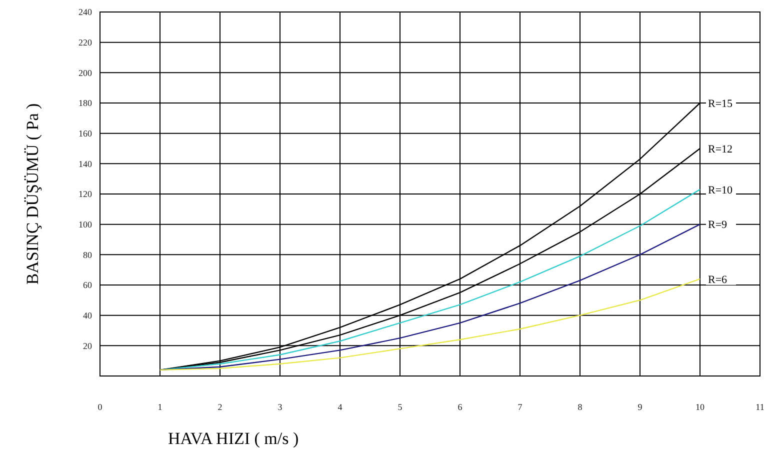 Image resolution: width=780 pixels, height=464 pixels. I want to click on x-tick-label: 1, so click(160, 407).